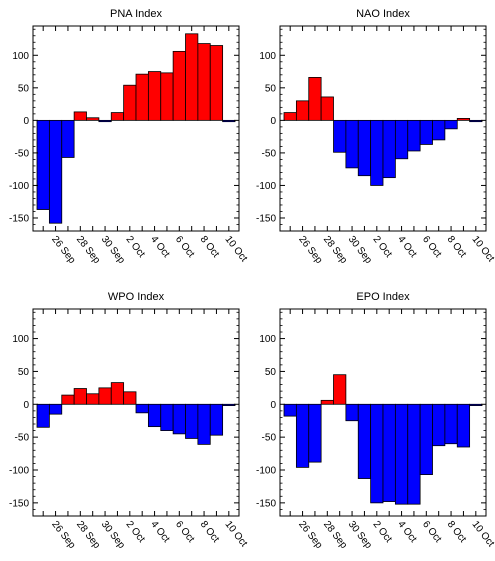  Describe the element at coordinates (482, 249) in the screenshot. I see `nao-xtick-label: 10 Oct` at that location.